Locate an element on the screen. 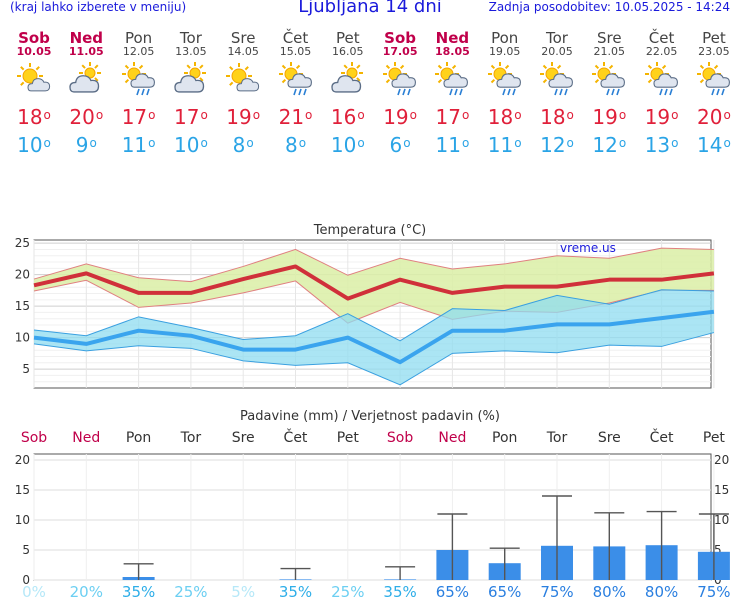 The width and height of the screenshot is (740, 600). y-tick-label: 0 is located at coordinates (26, 580).